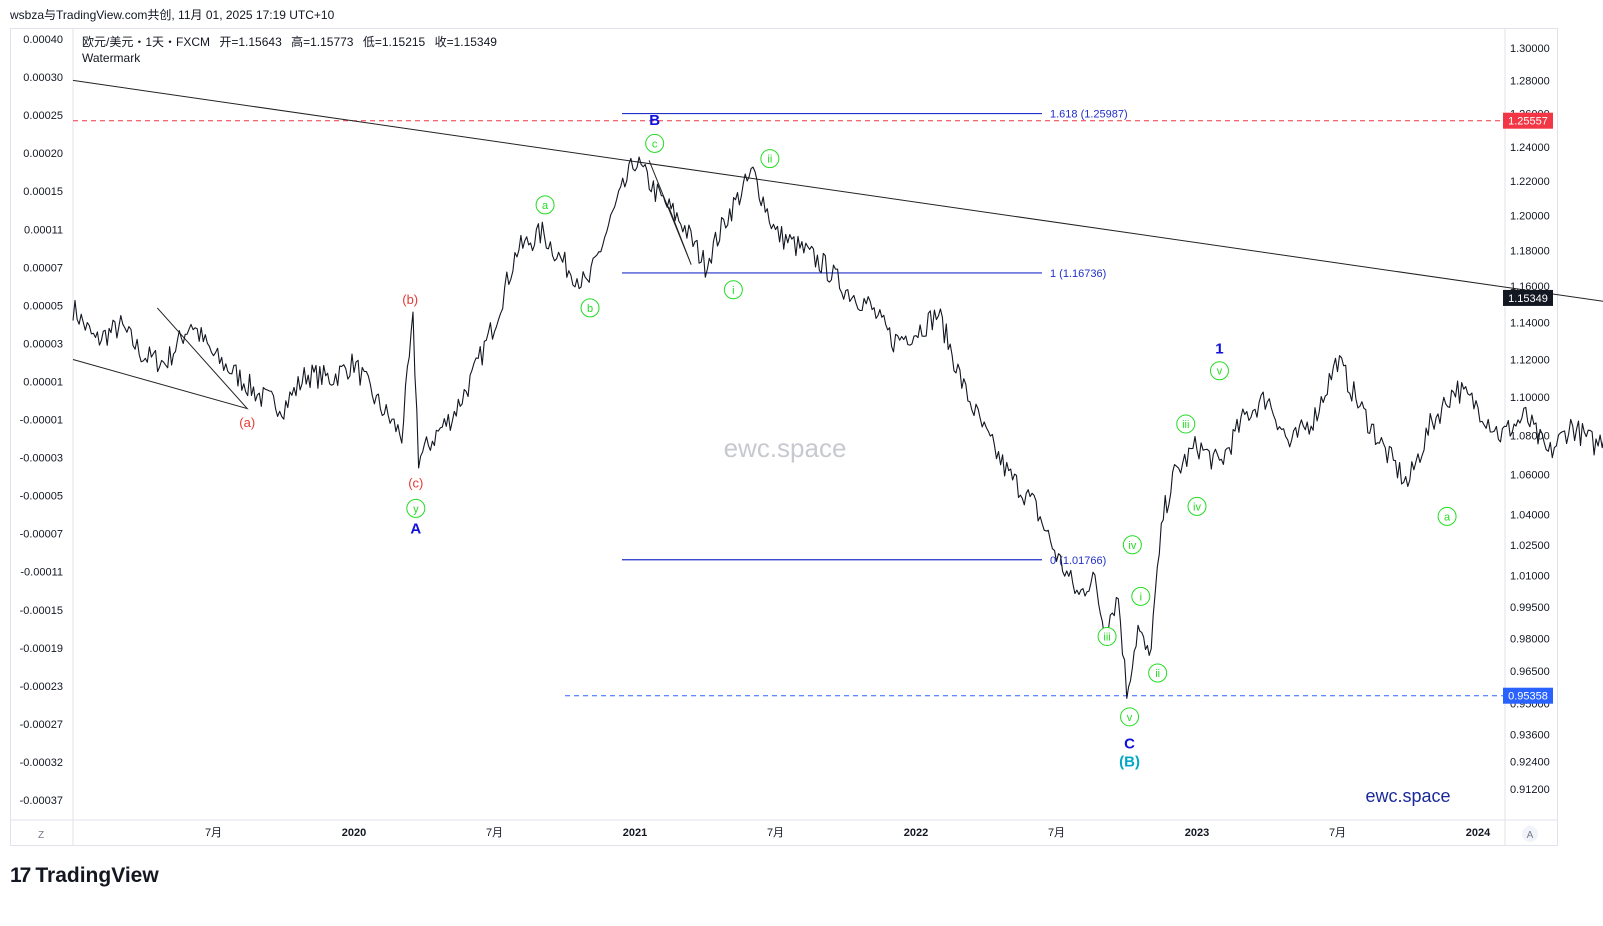  What do you see at coordinates (1530, 476) in the screenshot?
I see `right-axis-tick-label: 1.06000` at bounding box center [1530, 476].